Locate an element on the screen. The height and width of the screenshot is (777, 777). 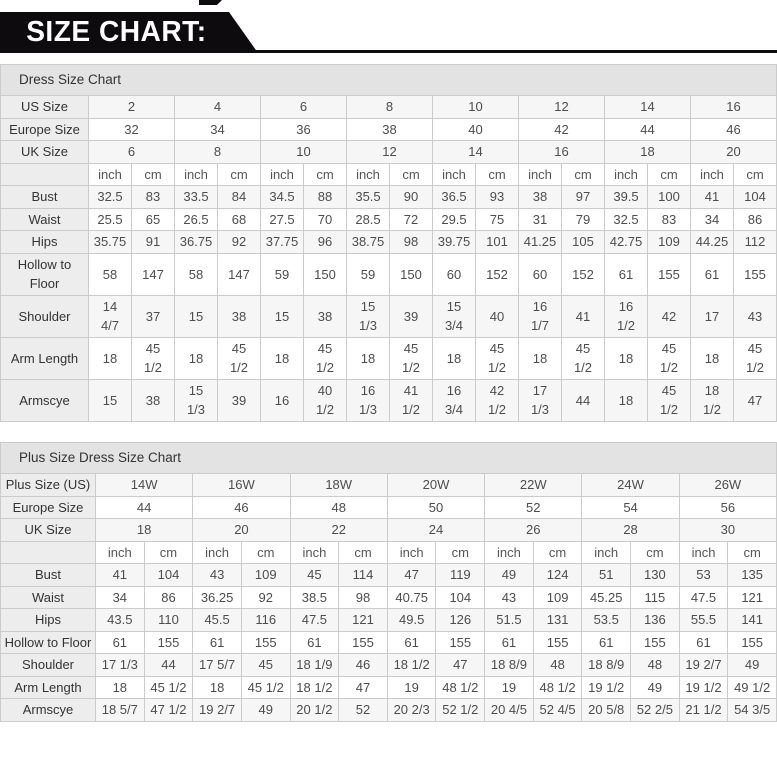
value-cell: 45.25 is located at coordinates (606, 597).